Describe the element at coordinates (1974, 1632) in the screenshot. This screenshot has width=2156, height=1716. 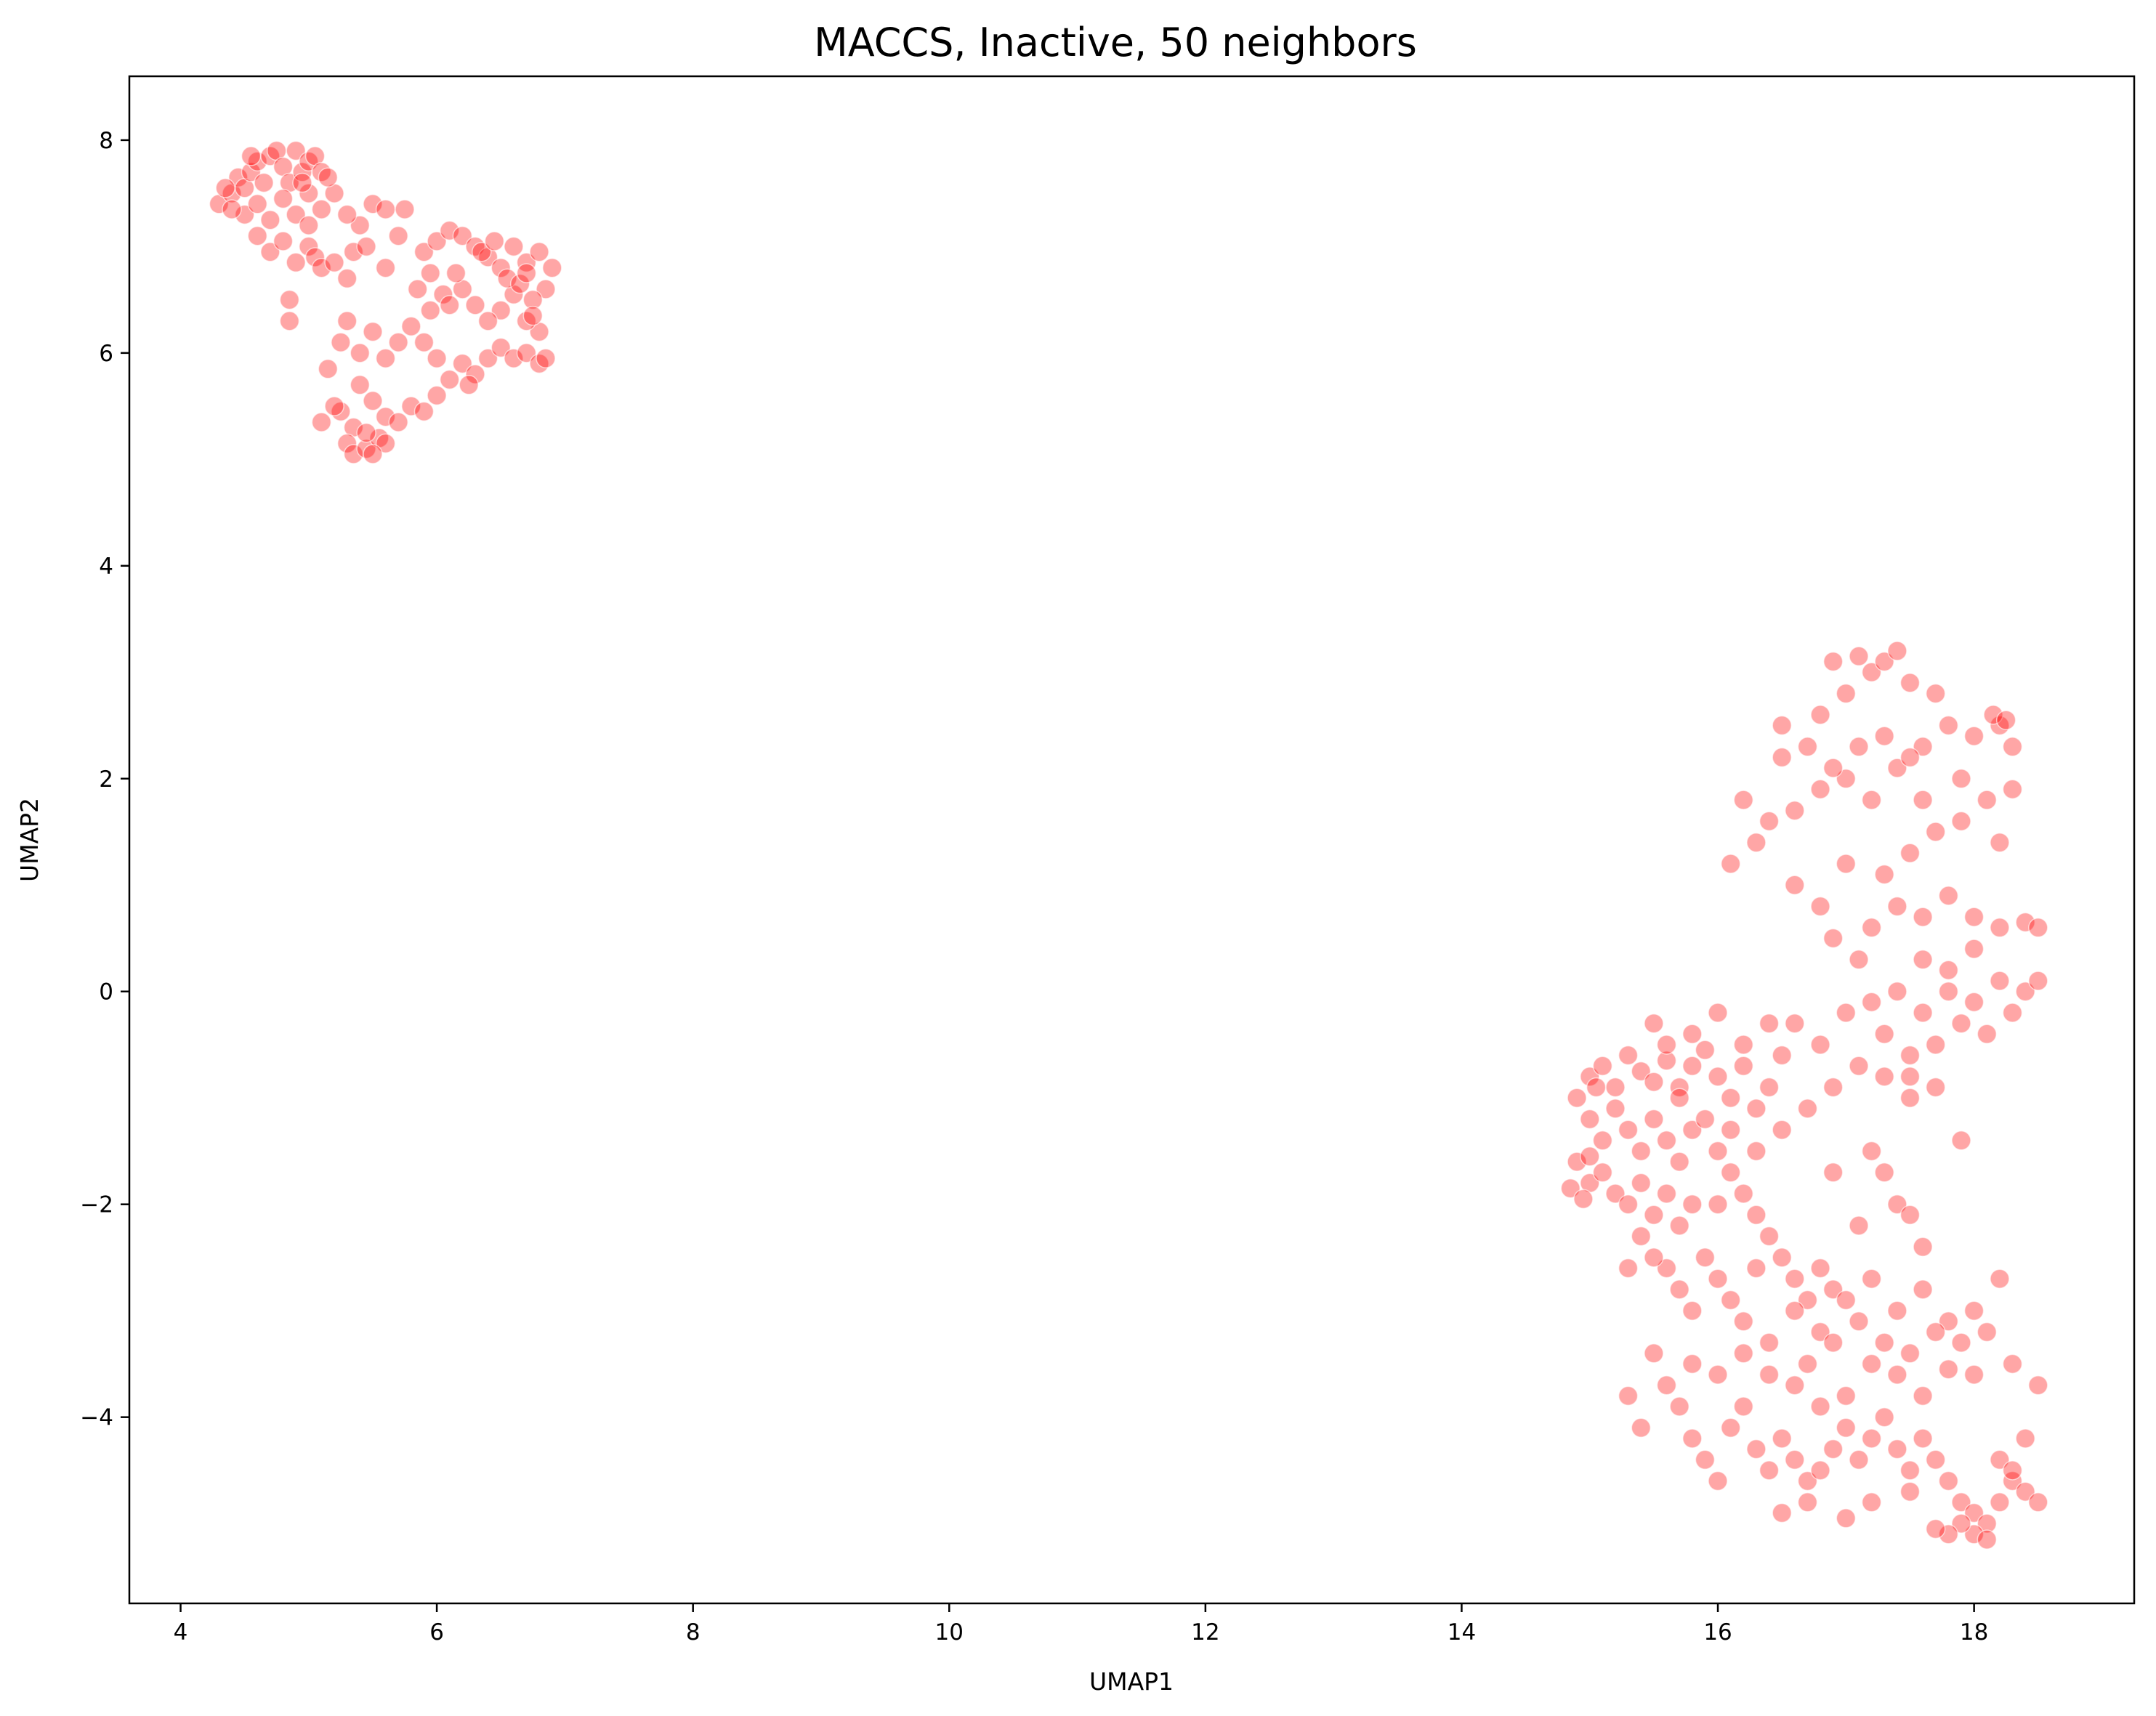
I see `x-tick-label: 18` at that location.